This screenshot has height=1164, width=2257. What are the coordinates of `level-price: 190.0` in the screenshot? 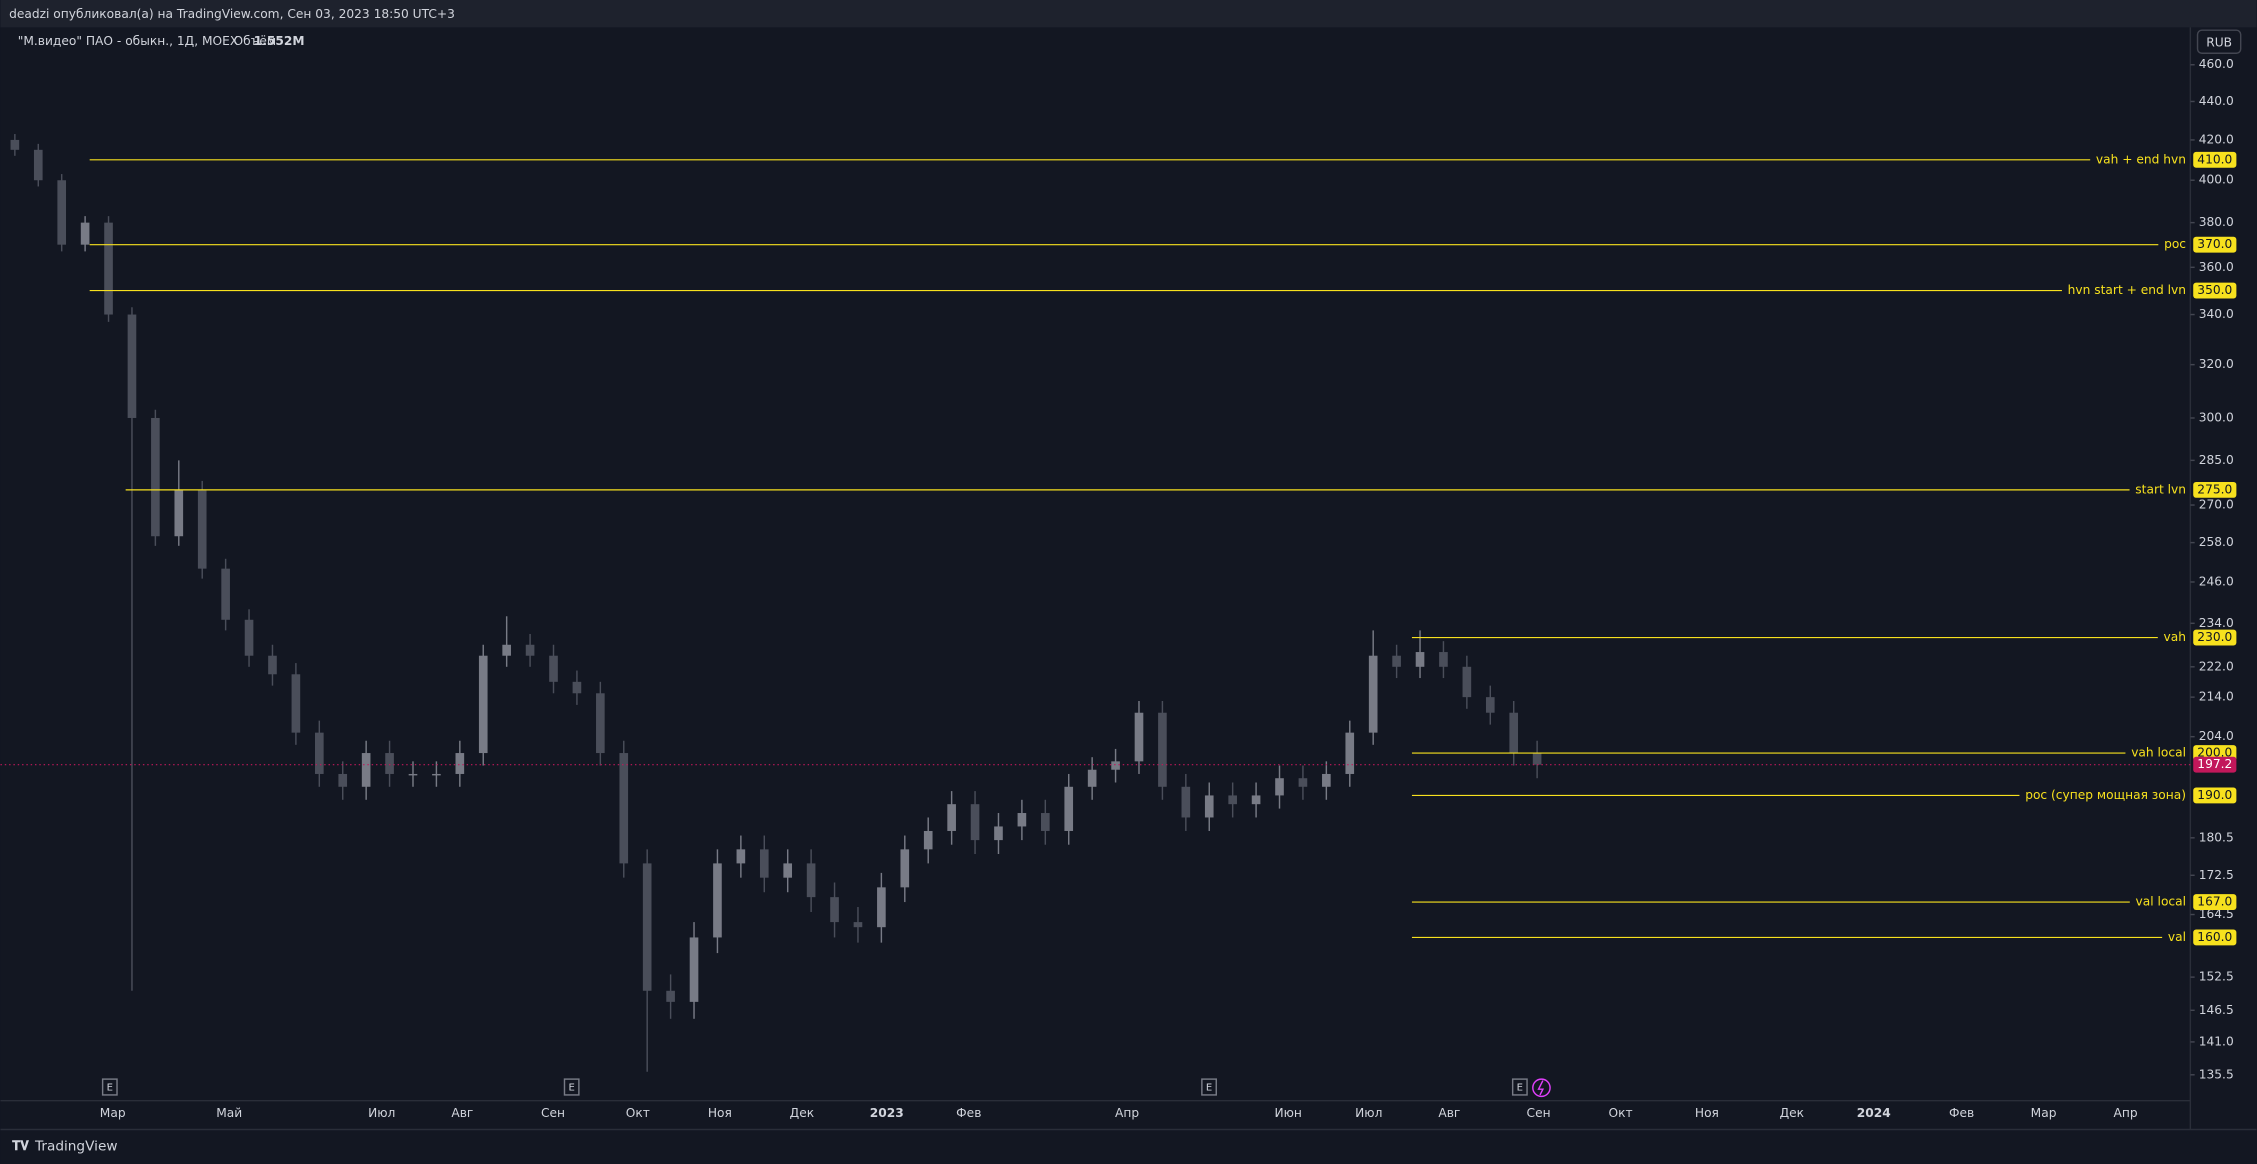 It's located at (2214, 795).